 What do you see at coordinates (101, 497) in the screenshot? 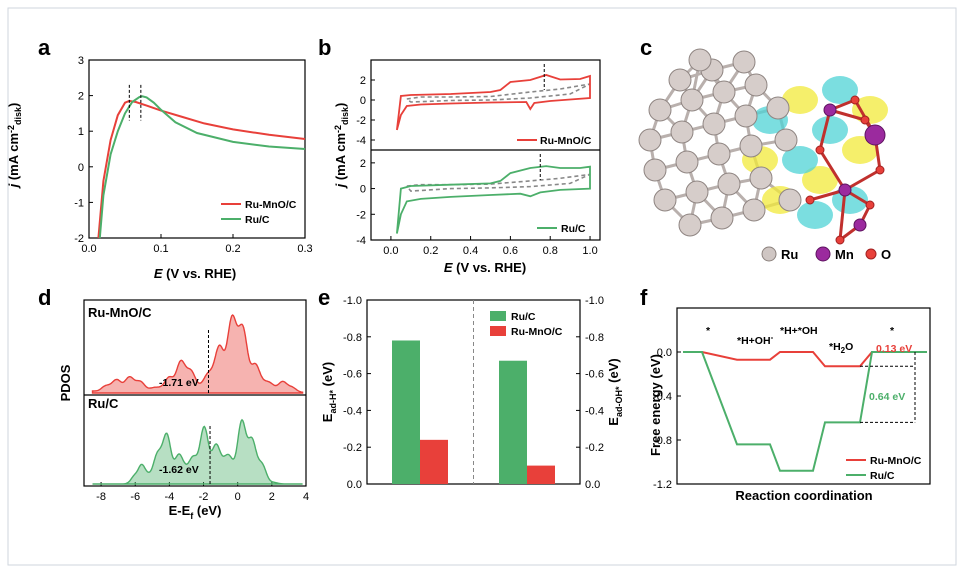
I see `d-xtick-label-0: -8` at bounding box center [101, 497].